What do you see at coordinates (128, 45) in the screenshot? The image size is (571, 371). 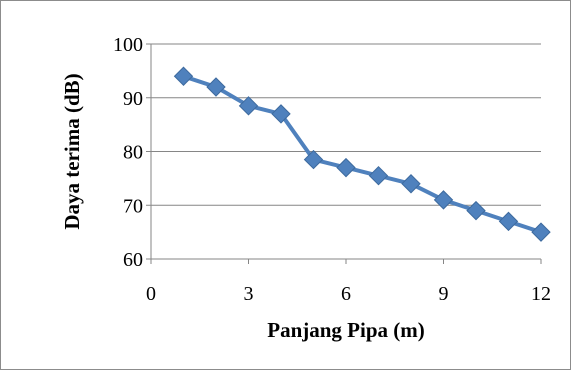 I see `y-tick-label-100: 100` at bounding box center [128, 45].